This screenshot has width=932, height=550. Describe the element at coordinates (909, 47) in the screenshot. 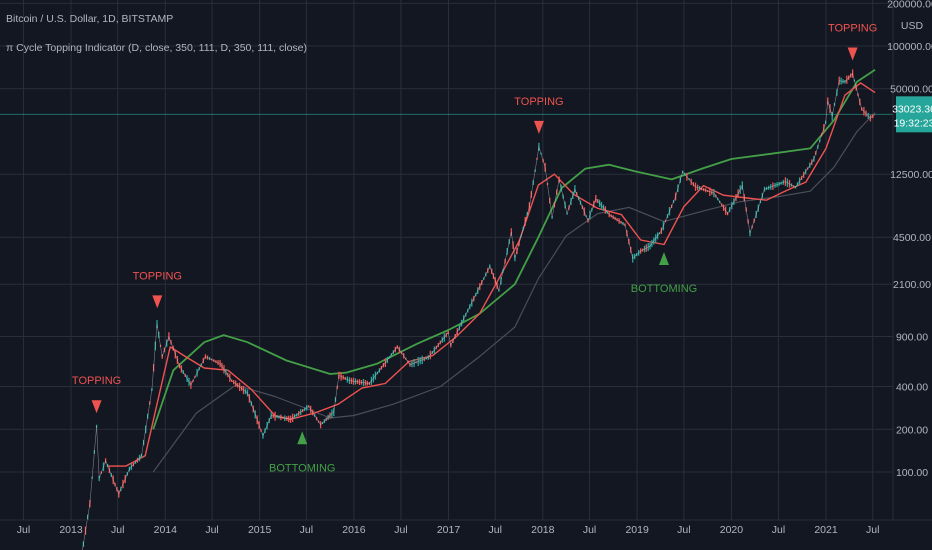

I see `y-tick-label: 100000.00` at that location.